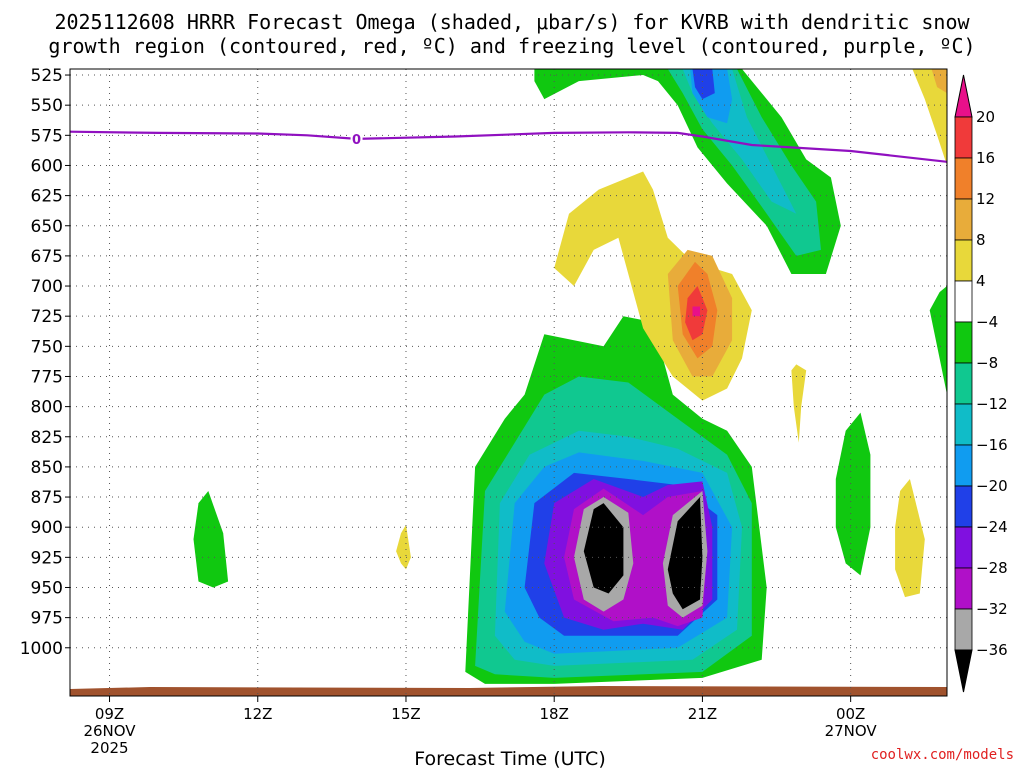 The image size is (1024, 768). I want to click on x-axis-title: Forecast Time (UTC), so click(509, 758).